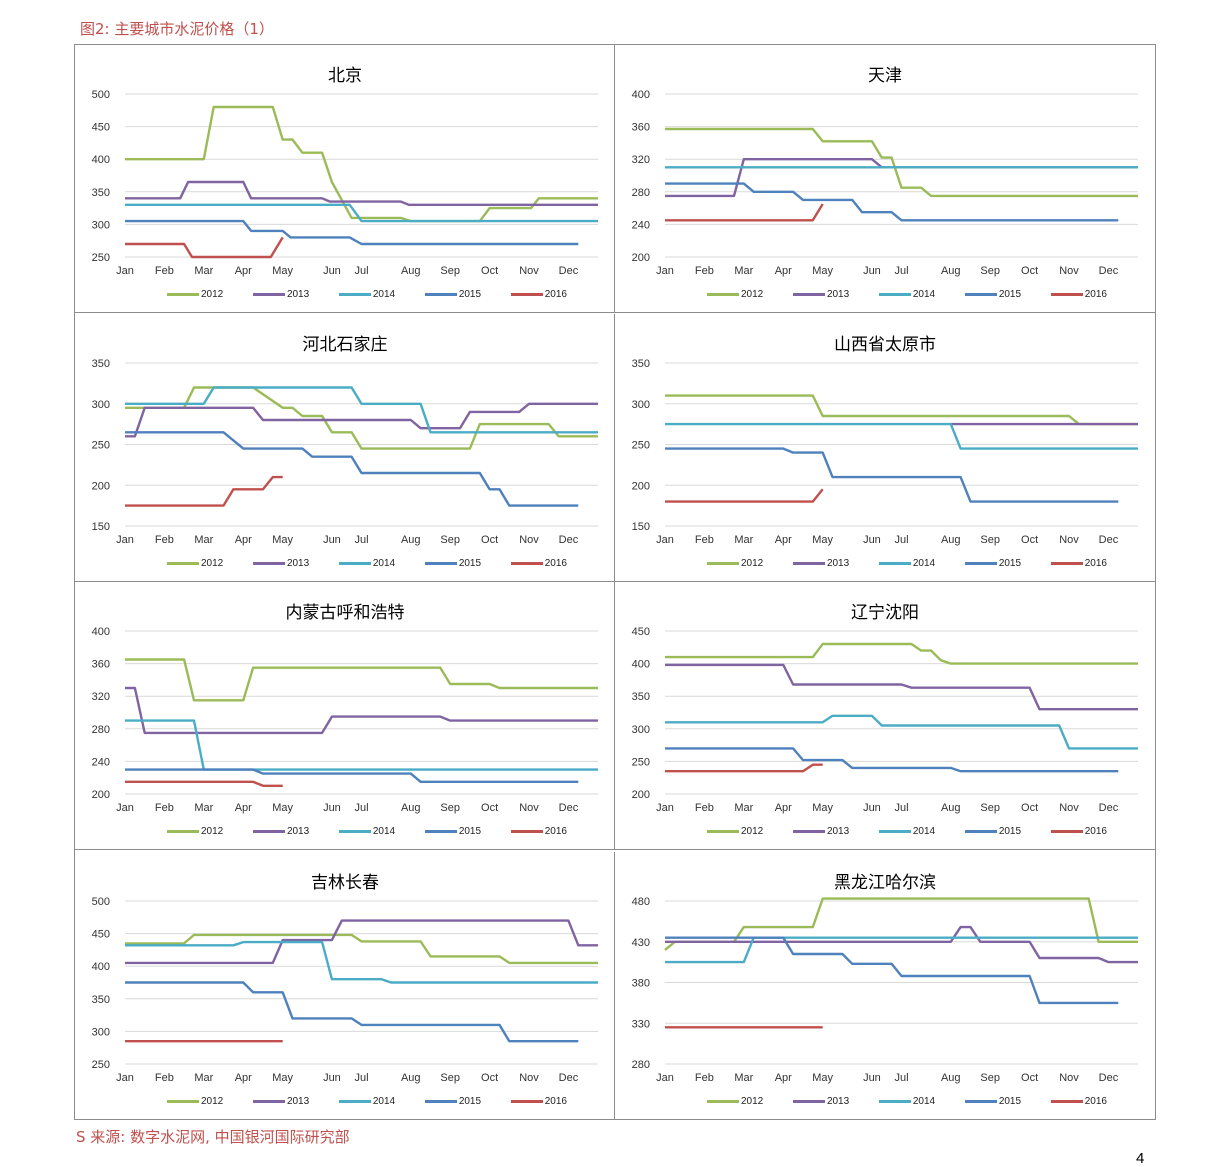 The width and height of the screenshot is (1224, 1167). I want to click on series-line-2014, so click(901, 436).